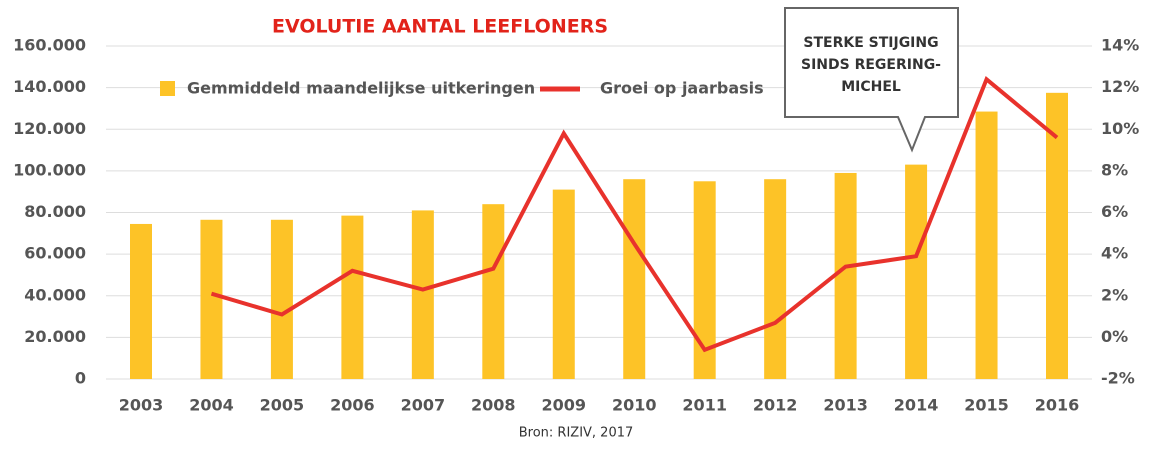  What do you see at coordinates (564, 405) in the screenshot?
I see `x-tick-label: 2009` at bounding box center [564, 405].